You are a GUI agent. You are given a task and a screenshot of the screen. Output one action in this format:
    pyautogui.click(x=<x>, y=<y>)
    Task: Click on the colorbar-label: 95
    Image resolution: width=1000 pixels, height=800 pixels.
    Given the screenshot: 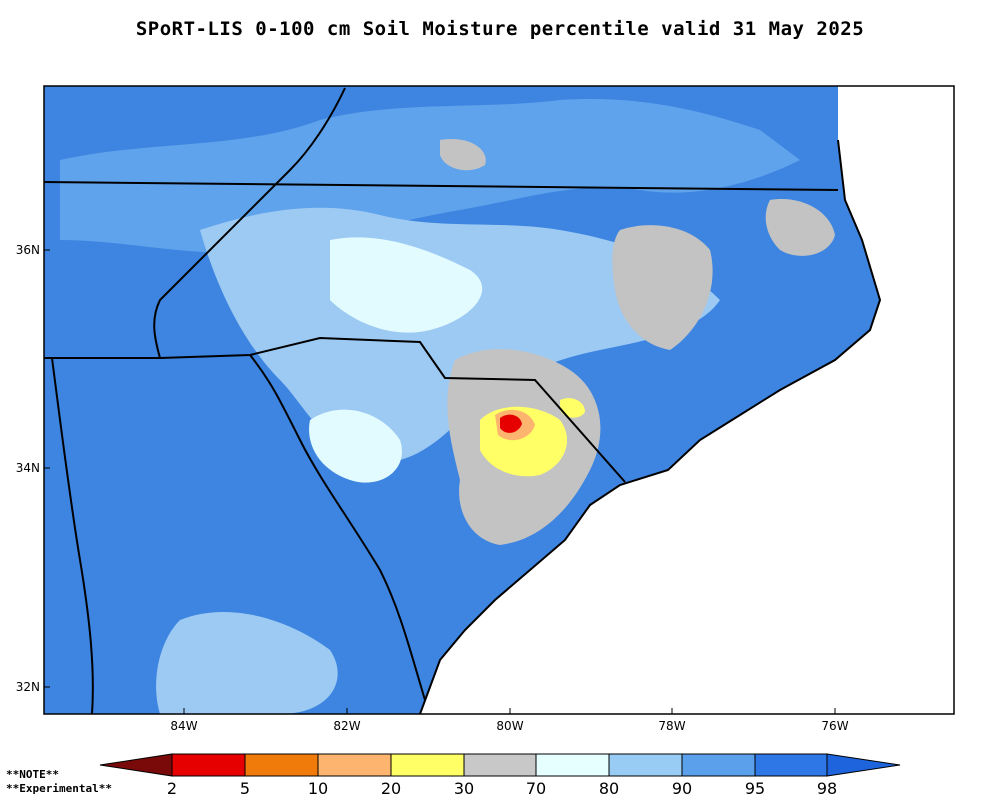 What is the action you would take?
    pyautogui.click(x=755, y=788)
    